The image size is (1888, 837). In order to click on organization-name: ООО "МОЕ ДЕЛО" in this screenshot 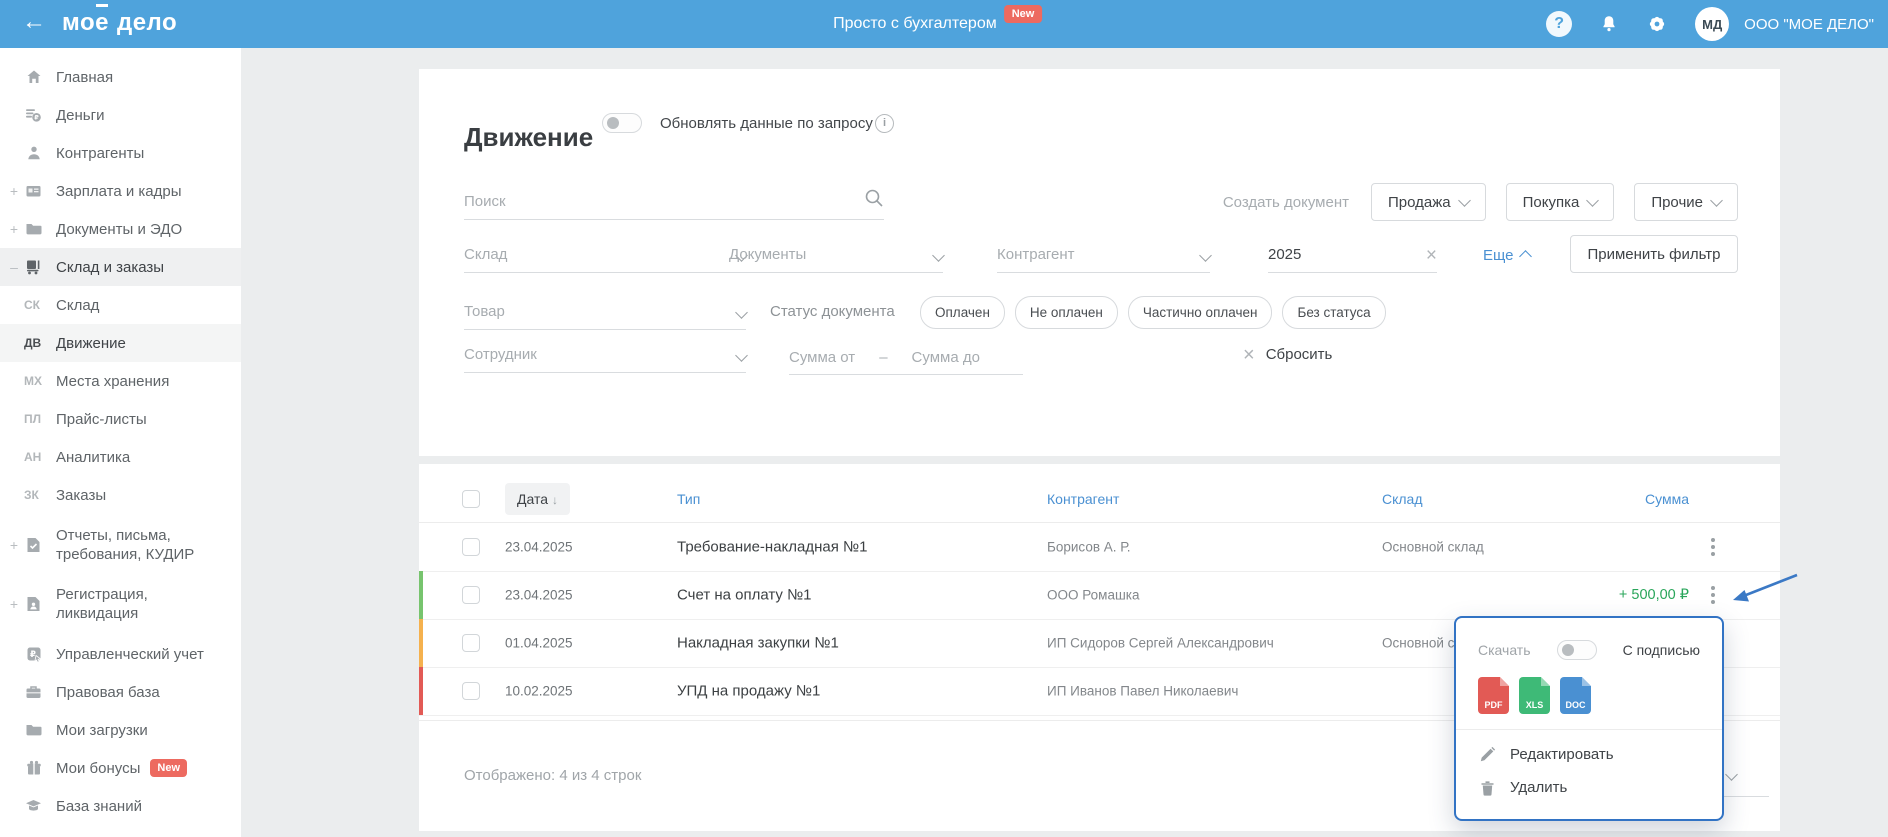, I will do `click(1809, 24)`.